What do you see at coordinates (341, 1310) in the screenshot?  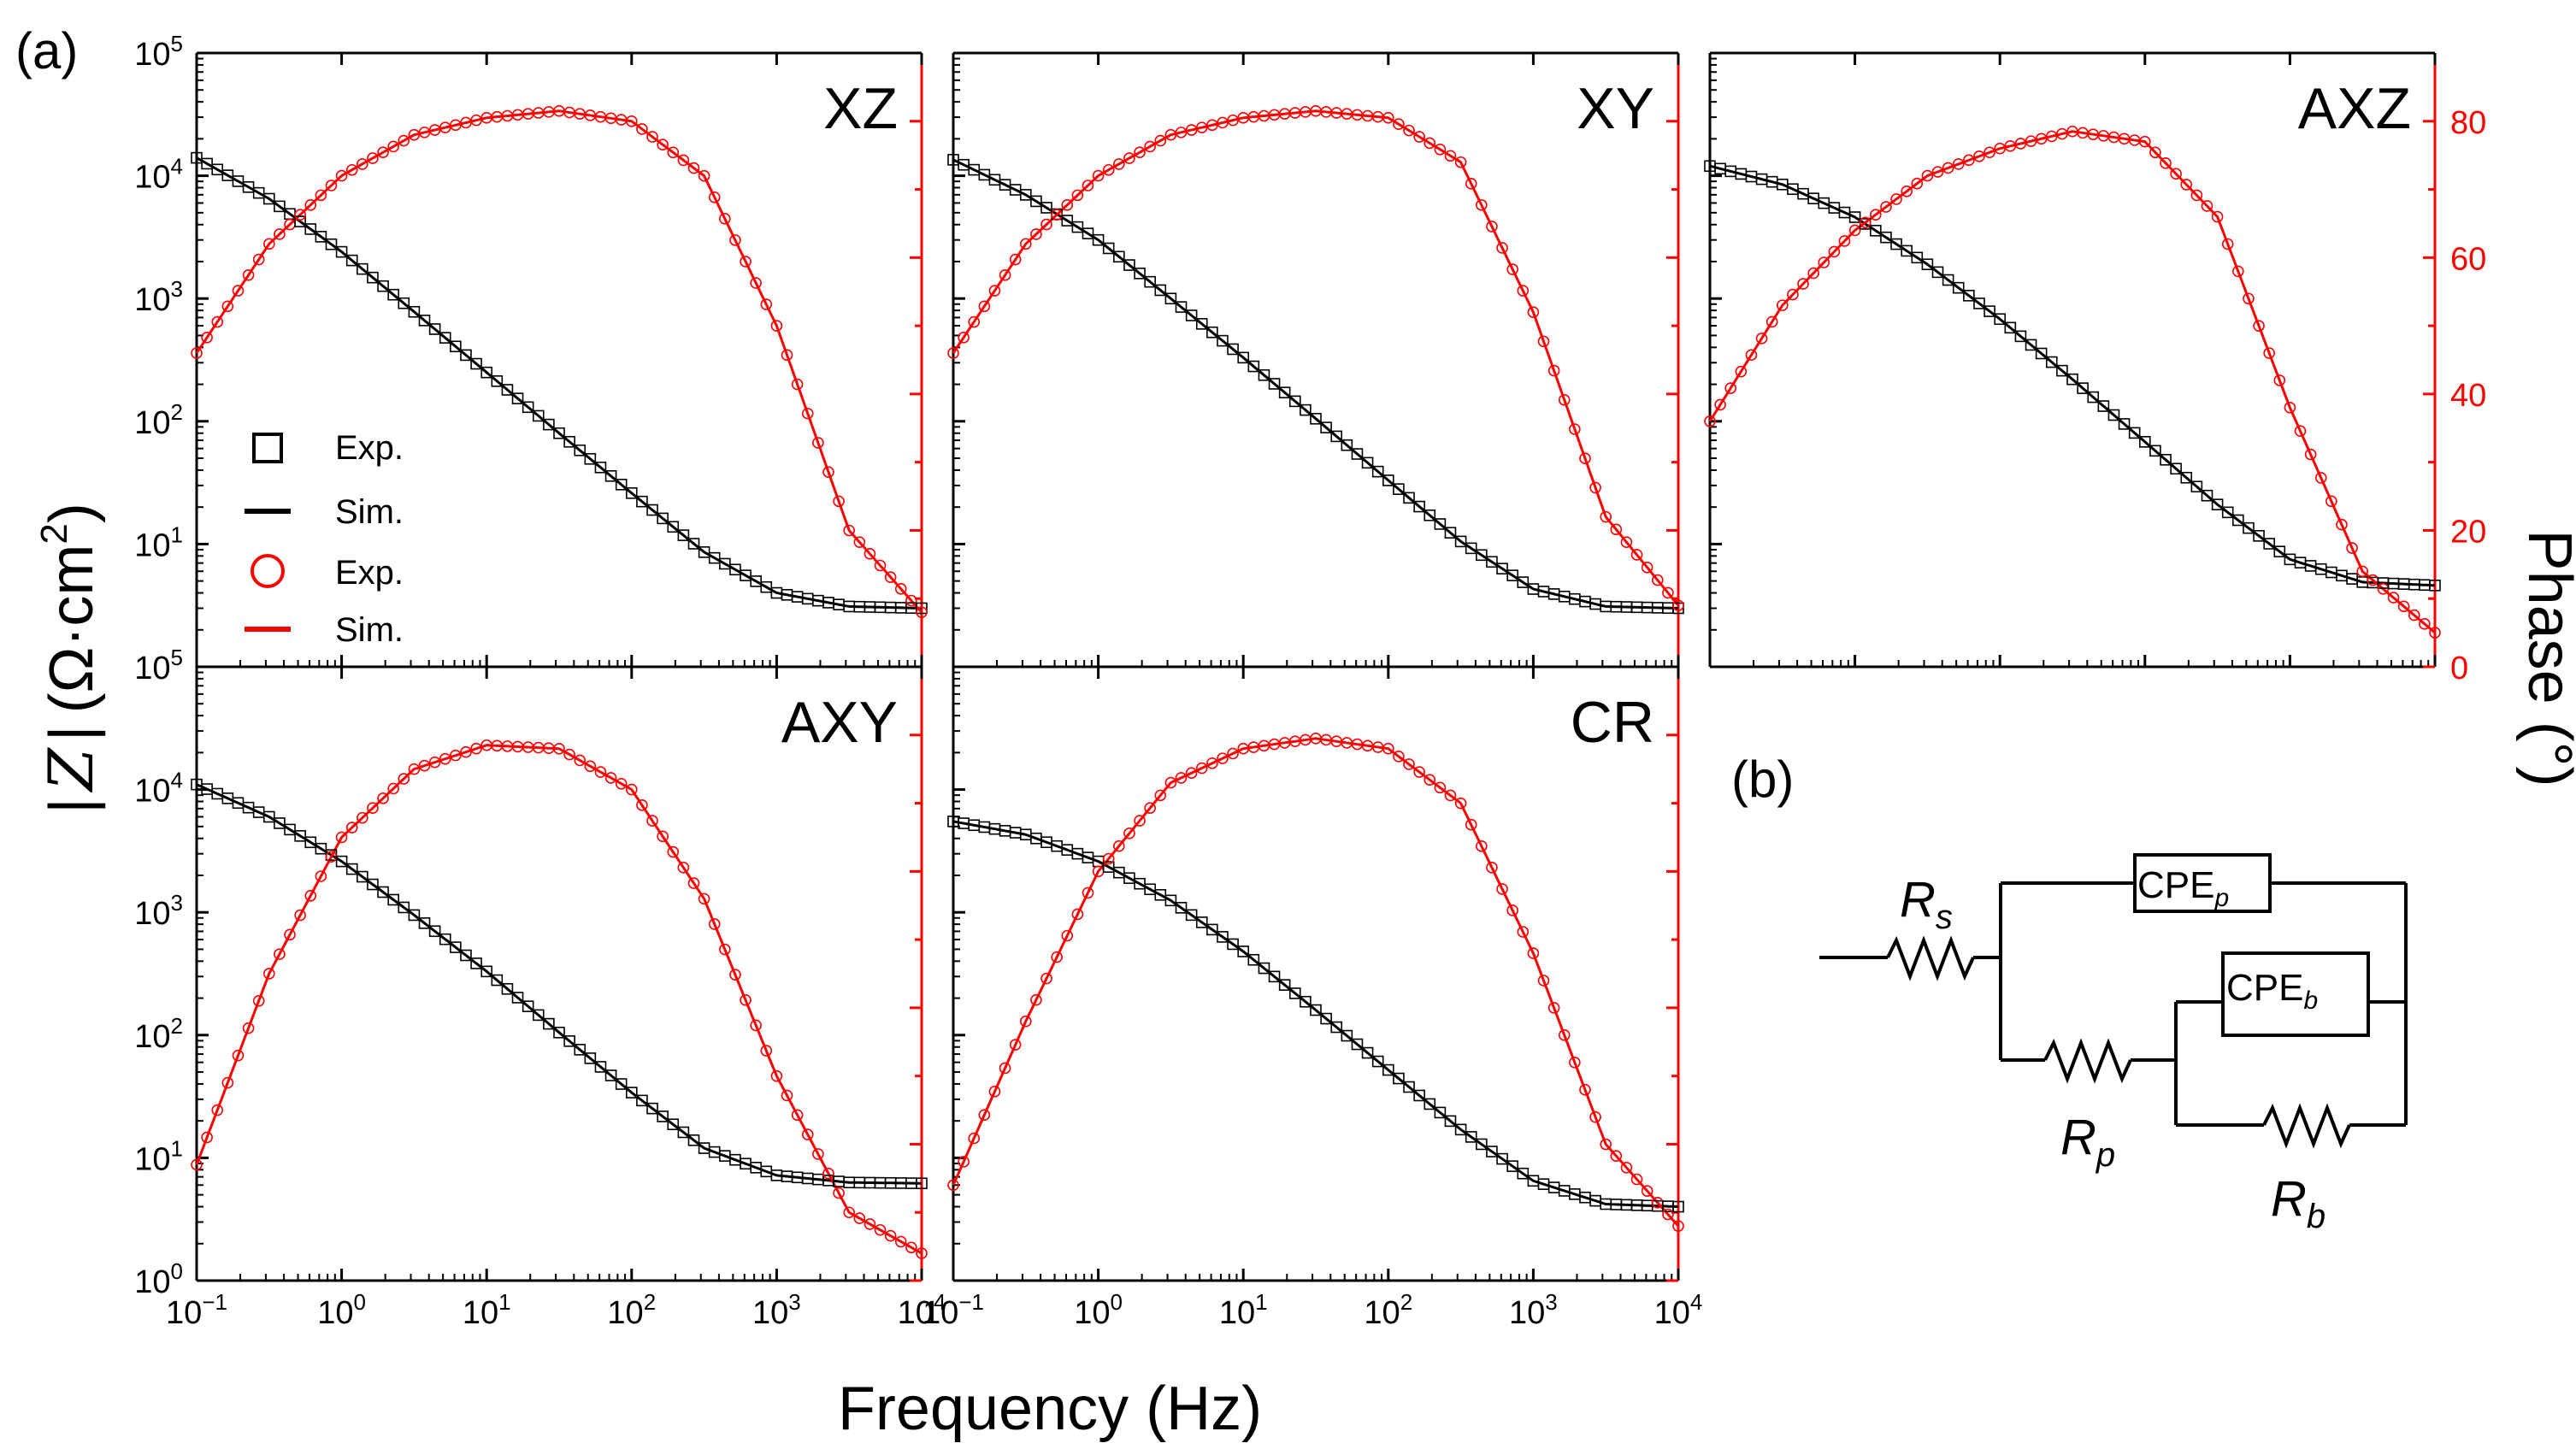 I see `x-tick-label: 10⁰` at bounding box center [341, 1310].